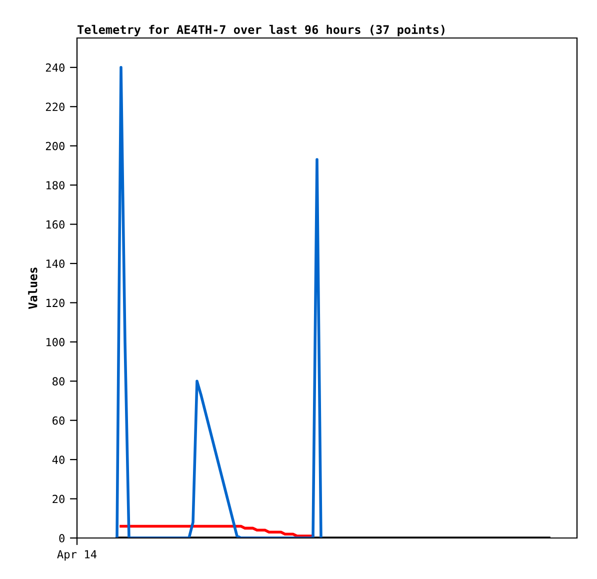  I want to click on y-tick-label: 220, so click(55, 107).